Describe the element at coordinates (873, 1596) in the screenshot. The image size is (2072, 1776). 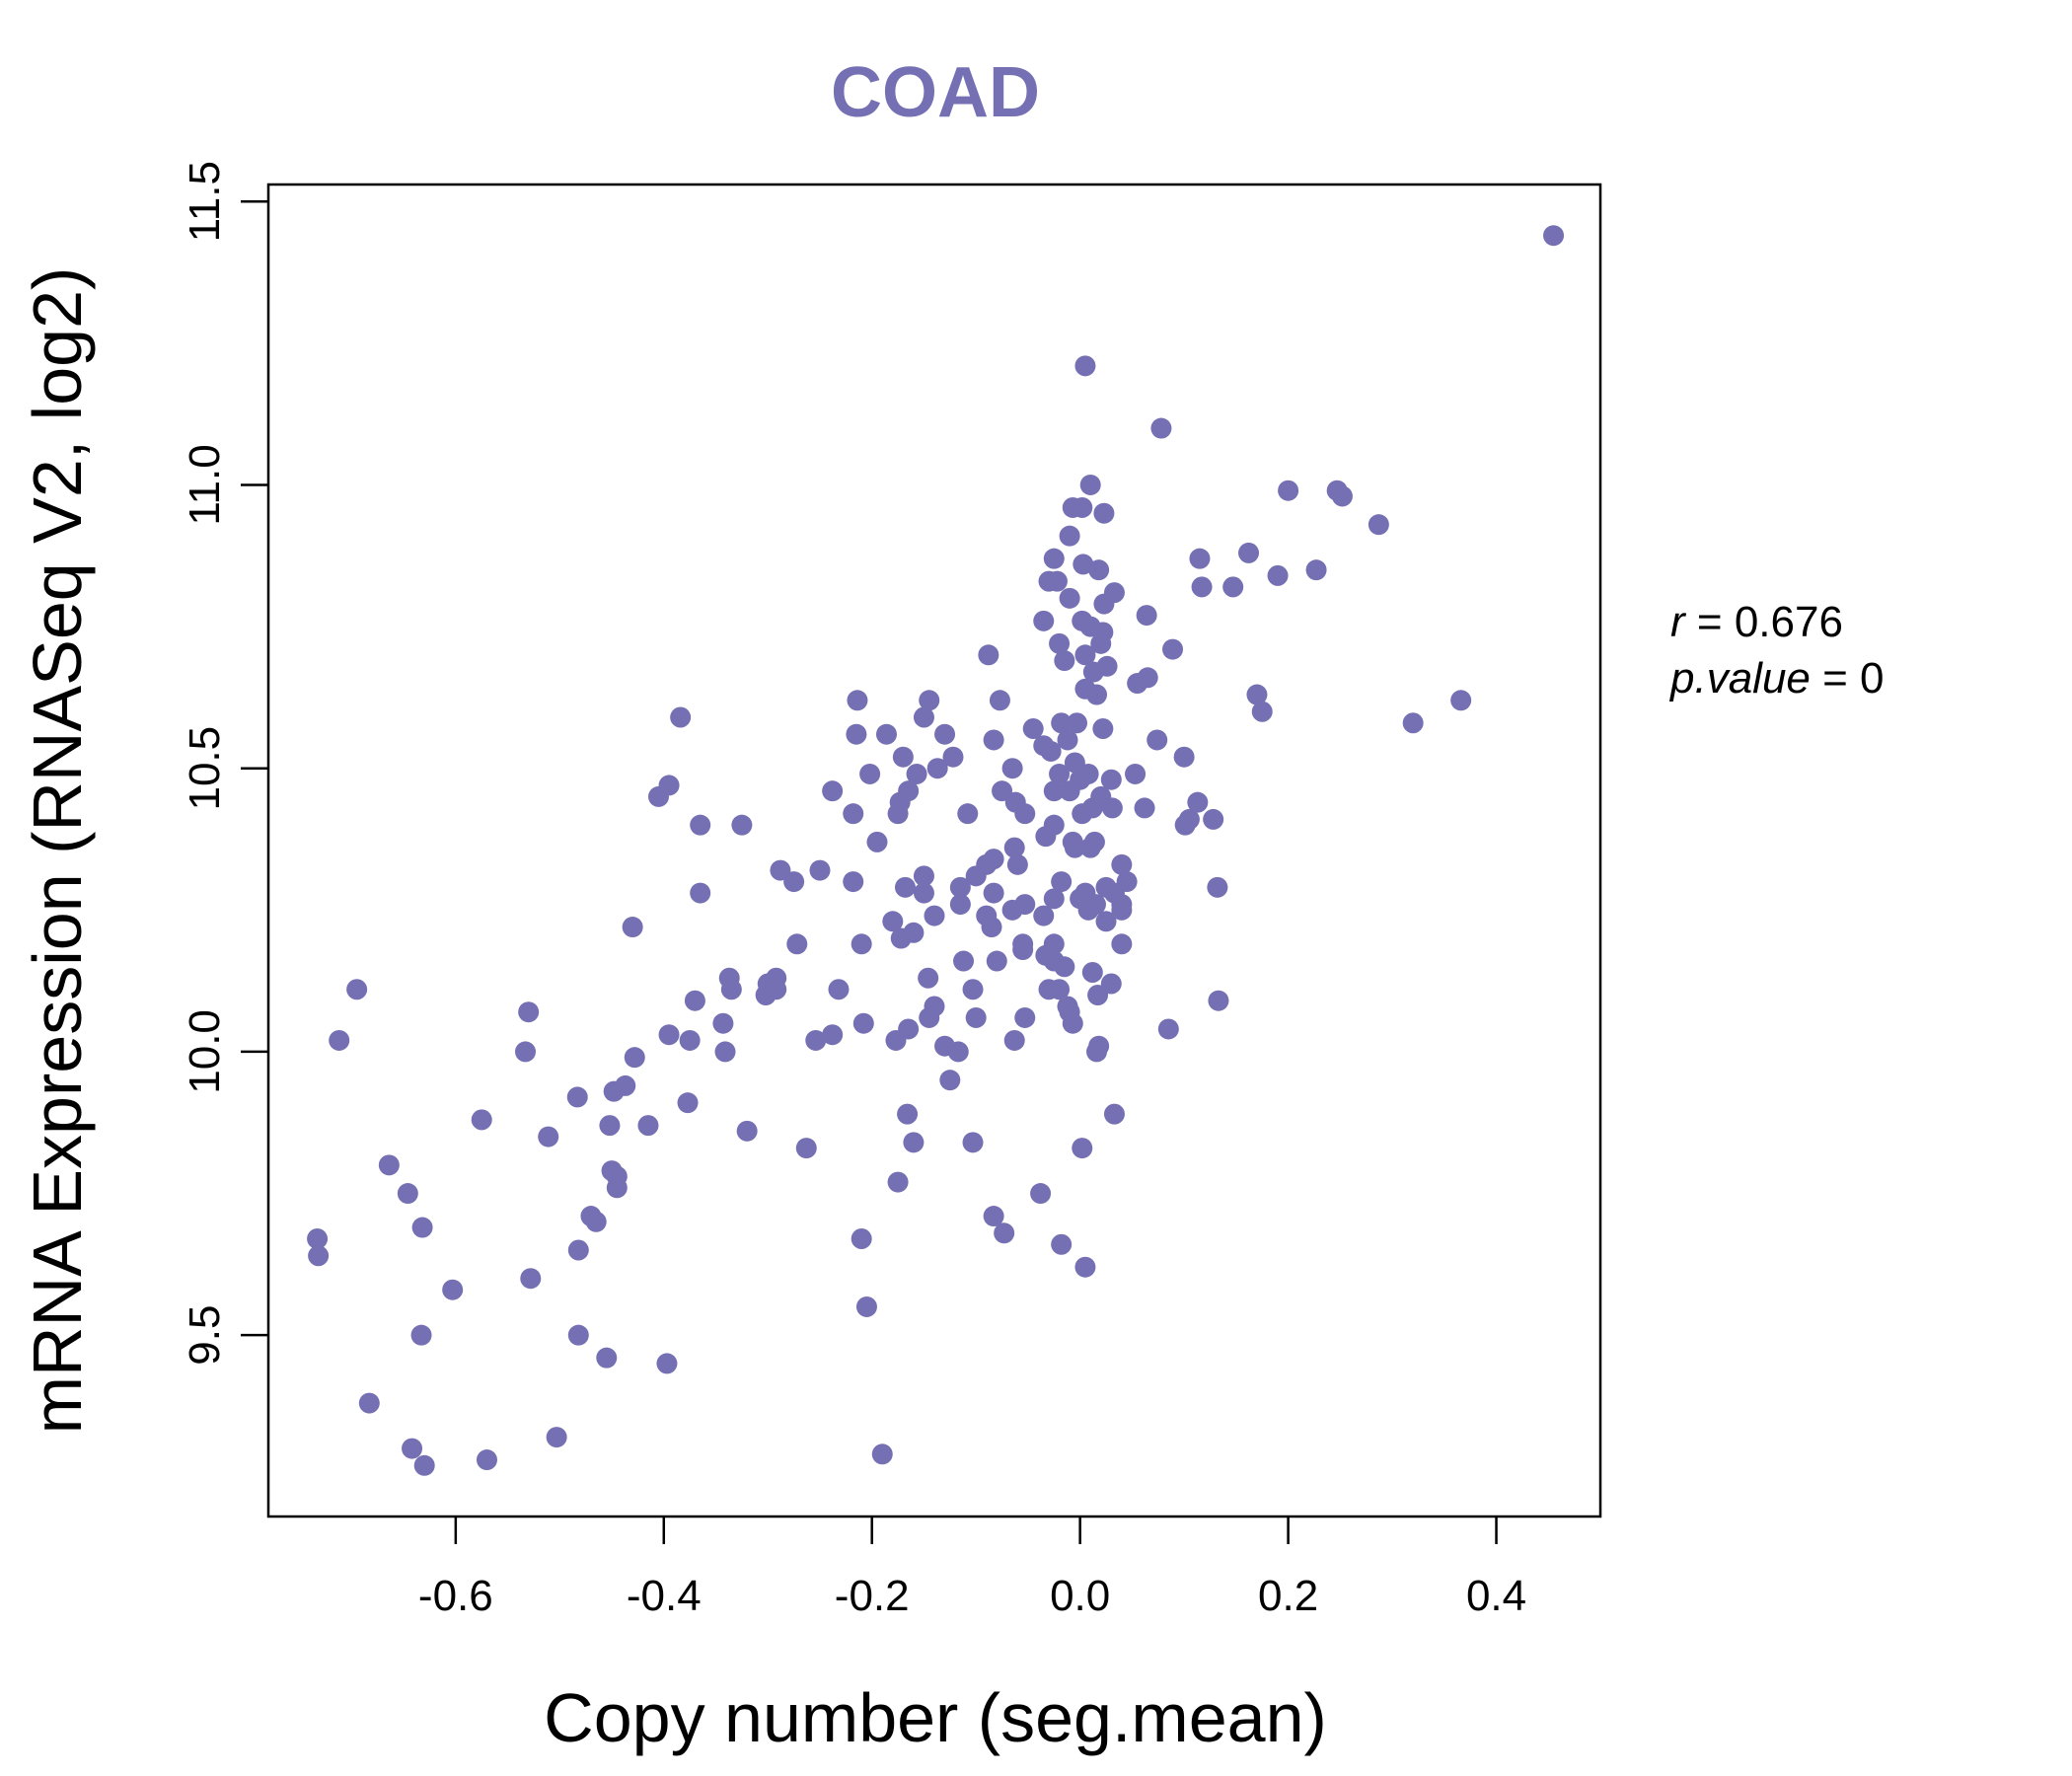
I see `x-tick-label: -0.2` at that location.